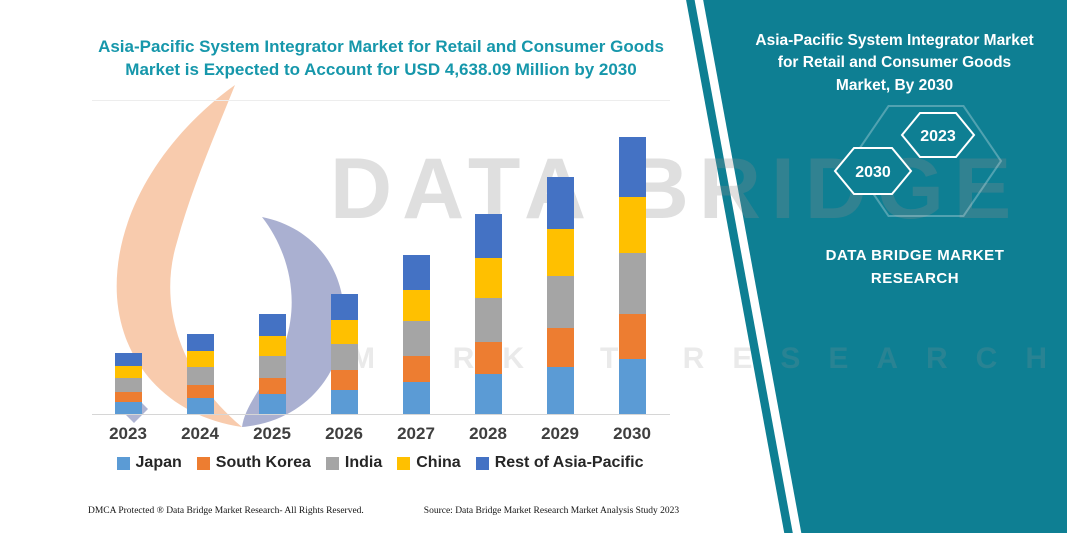 The height and width of the screenshot is (533, 1067). I want to click on stacked-bar-2025, so click(272, 363).